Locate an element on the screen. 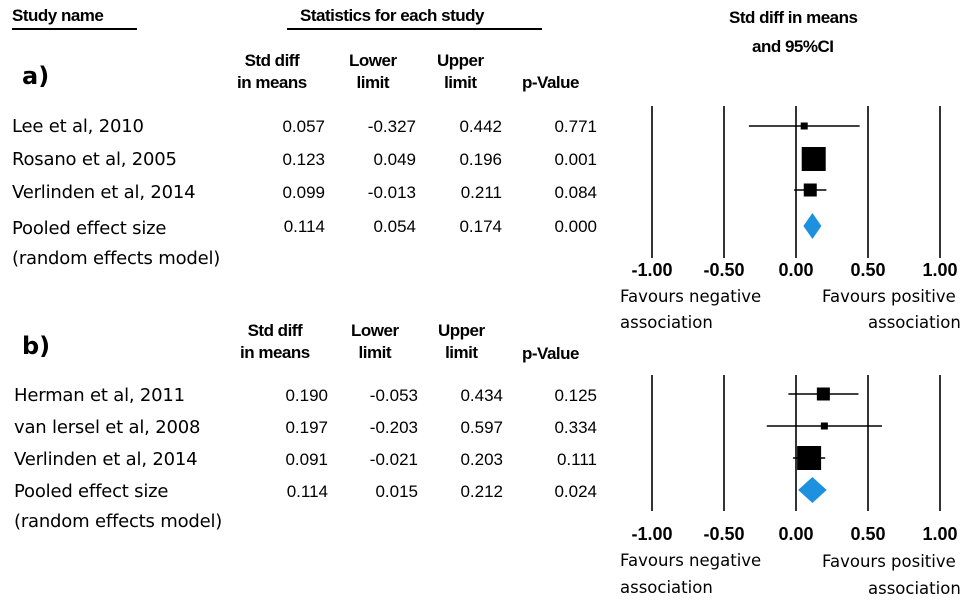  p-value: 0.001 is located at coordinates (575, 159).